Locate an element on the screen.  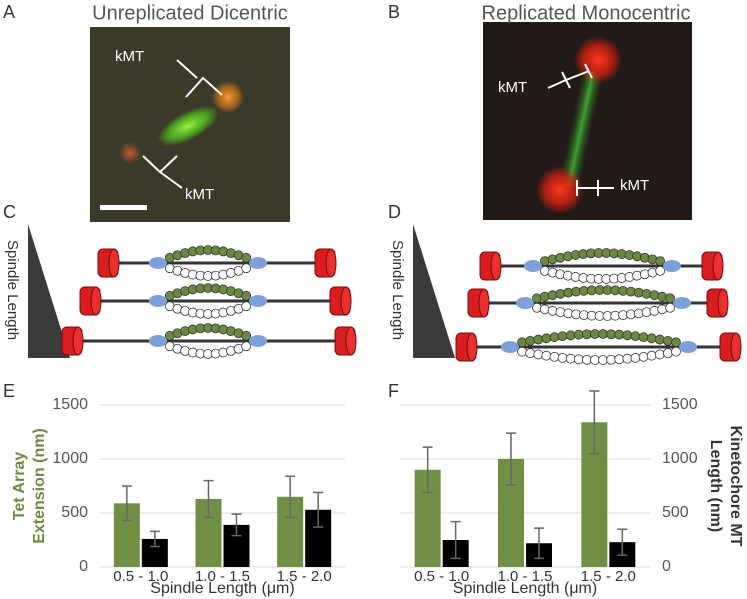
panel-label: F is located at coordinates (393, 391).